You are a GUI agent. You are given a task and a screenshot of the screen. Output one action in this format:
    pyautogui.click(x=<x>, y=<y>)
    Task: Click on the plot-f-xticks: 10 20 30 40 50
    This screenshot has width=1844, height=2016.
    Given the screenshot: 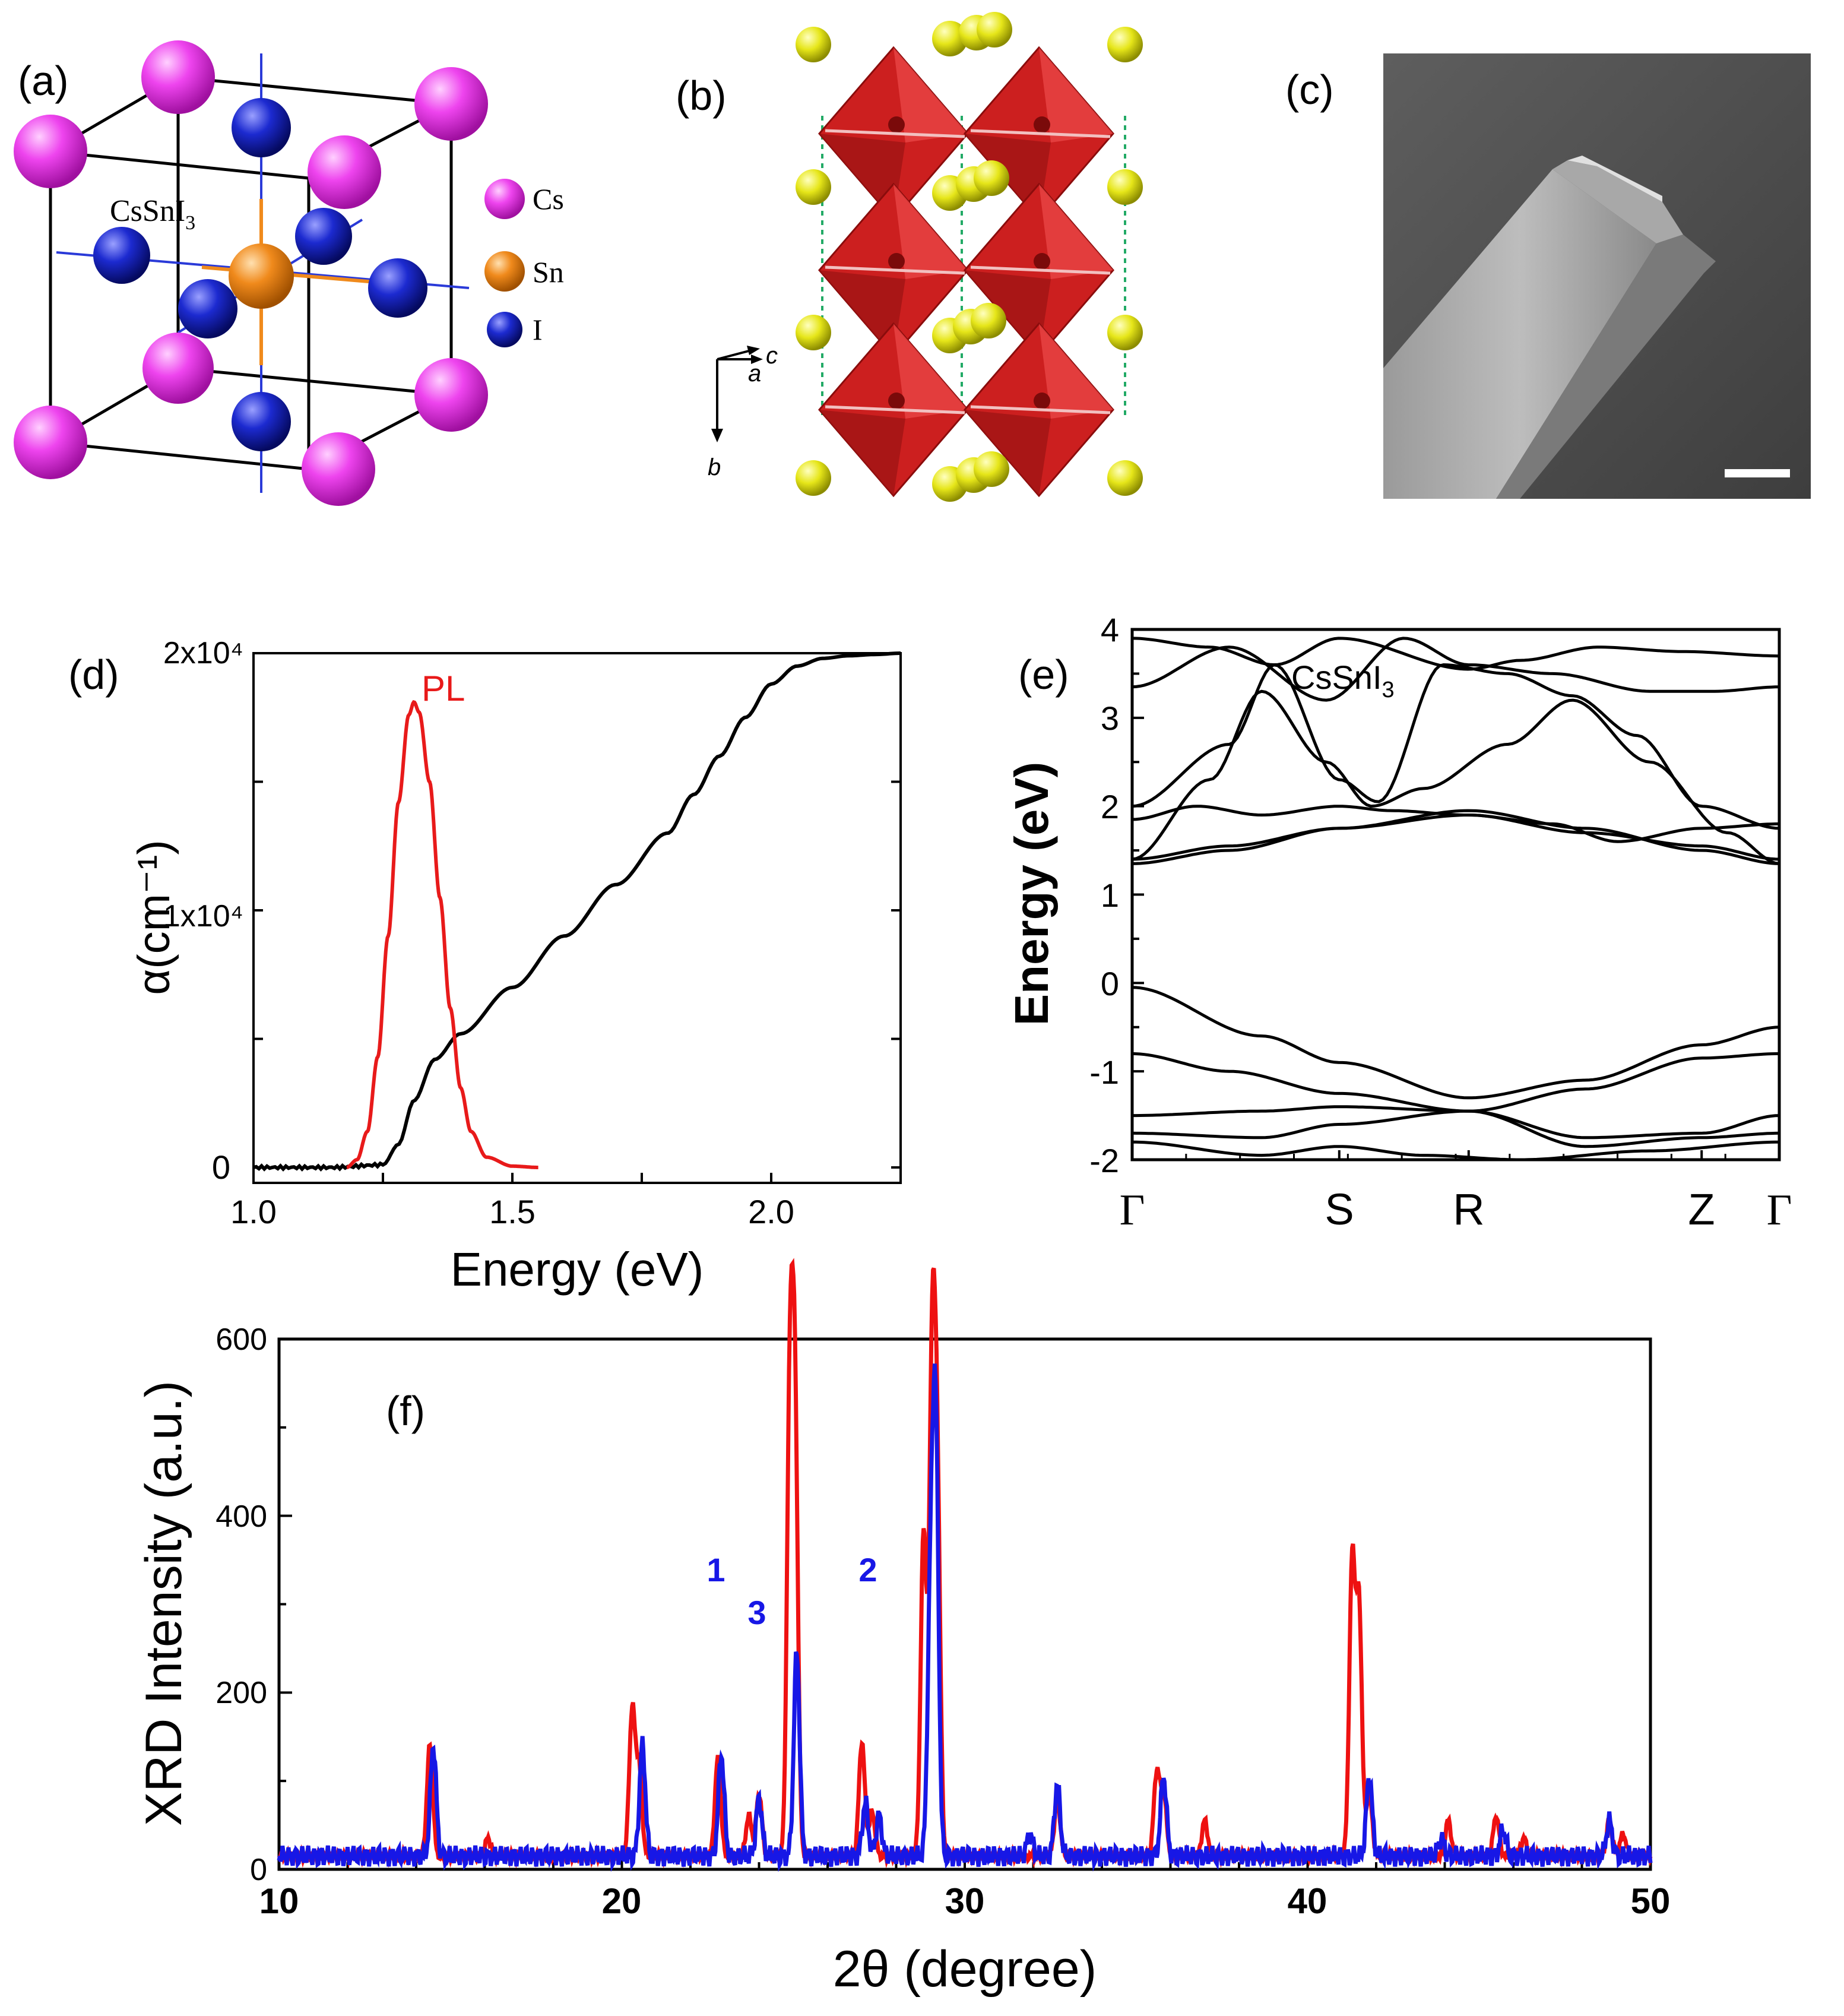 What is the action you would take?
    pyautogui.click(x=965, y=1901)
    